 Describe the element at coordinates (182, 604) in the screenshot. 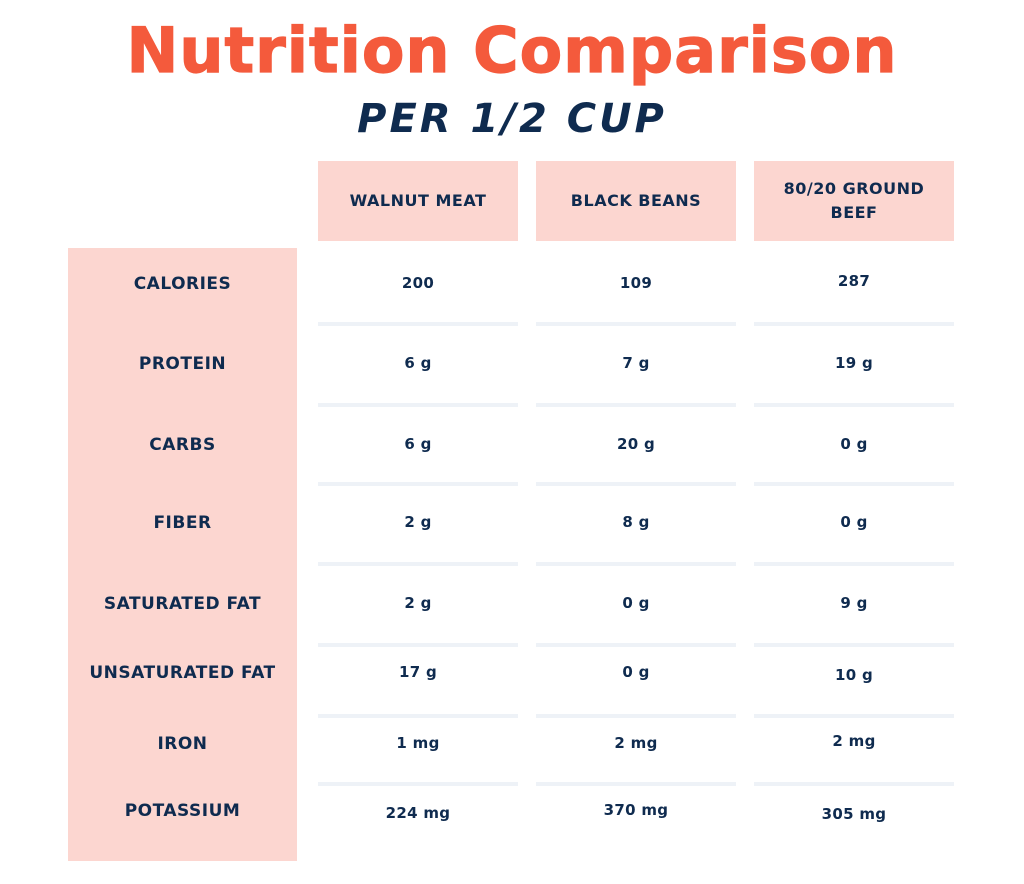

I see `row-label: SATURATED FAT` at that location.